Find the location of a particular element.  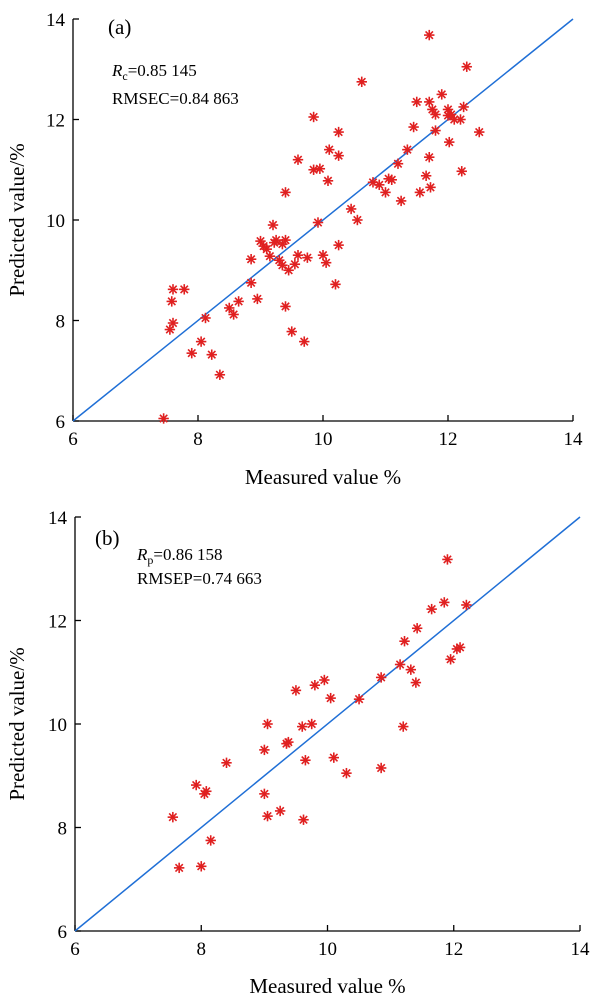

y-tick-label: 6 is located at coordinates (61, 422).